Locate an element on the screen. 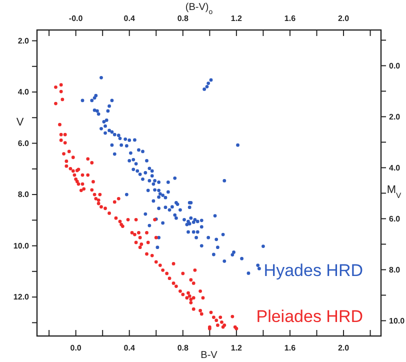 The width and height of the screenshot is (406, 362). y2-tick-label: 0.0 is located at coordinates (395, 65).